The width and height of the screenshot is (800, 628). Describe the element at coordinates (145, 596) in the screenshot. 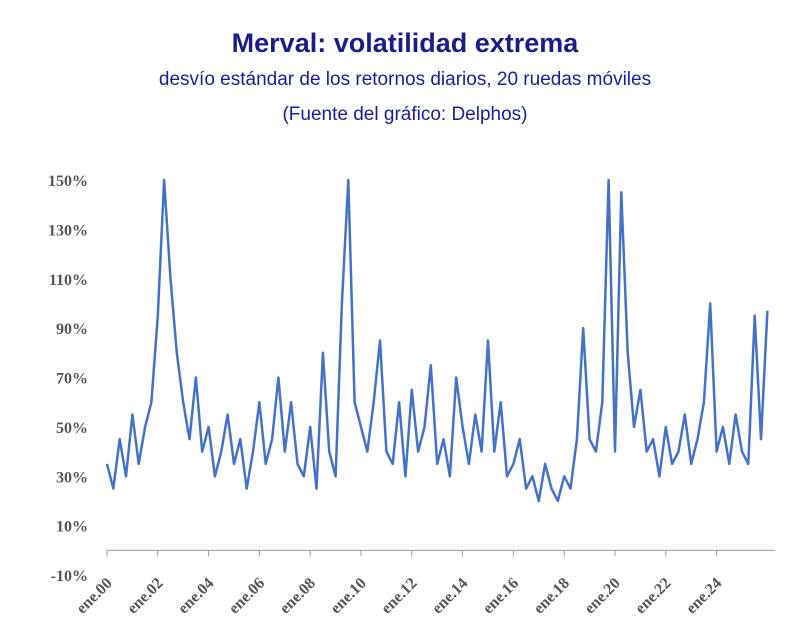

I see `x-tick-label: ene.02` at that location.